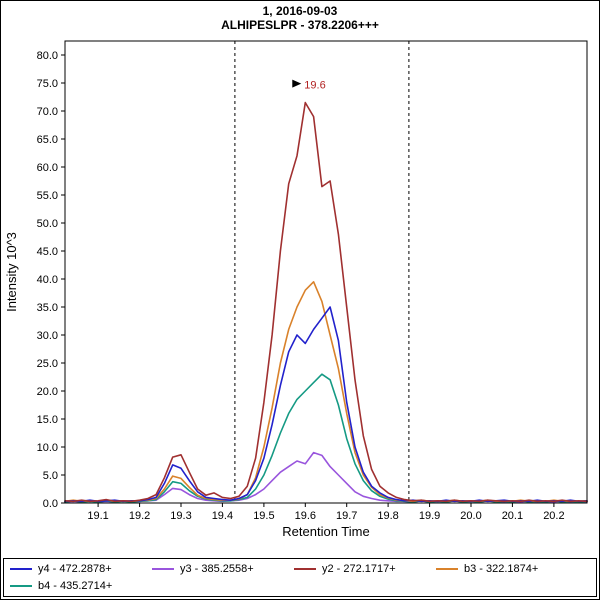  I want to click on y-tick-label: 5.0, so click(50, 476).